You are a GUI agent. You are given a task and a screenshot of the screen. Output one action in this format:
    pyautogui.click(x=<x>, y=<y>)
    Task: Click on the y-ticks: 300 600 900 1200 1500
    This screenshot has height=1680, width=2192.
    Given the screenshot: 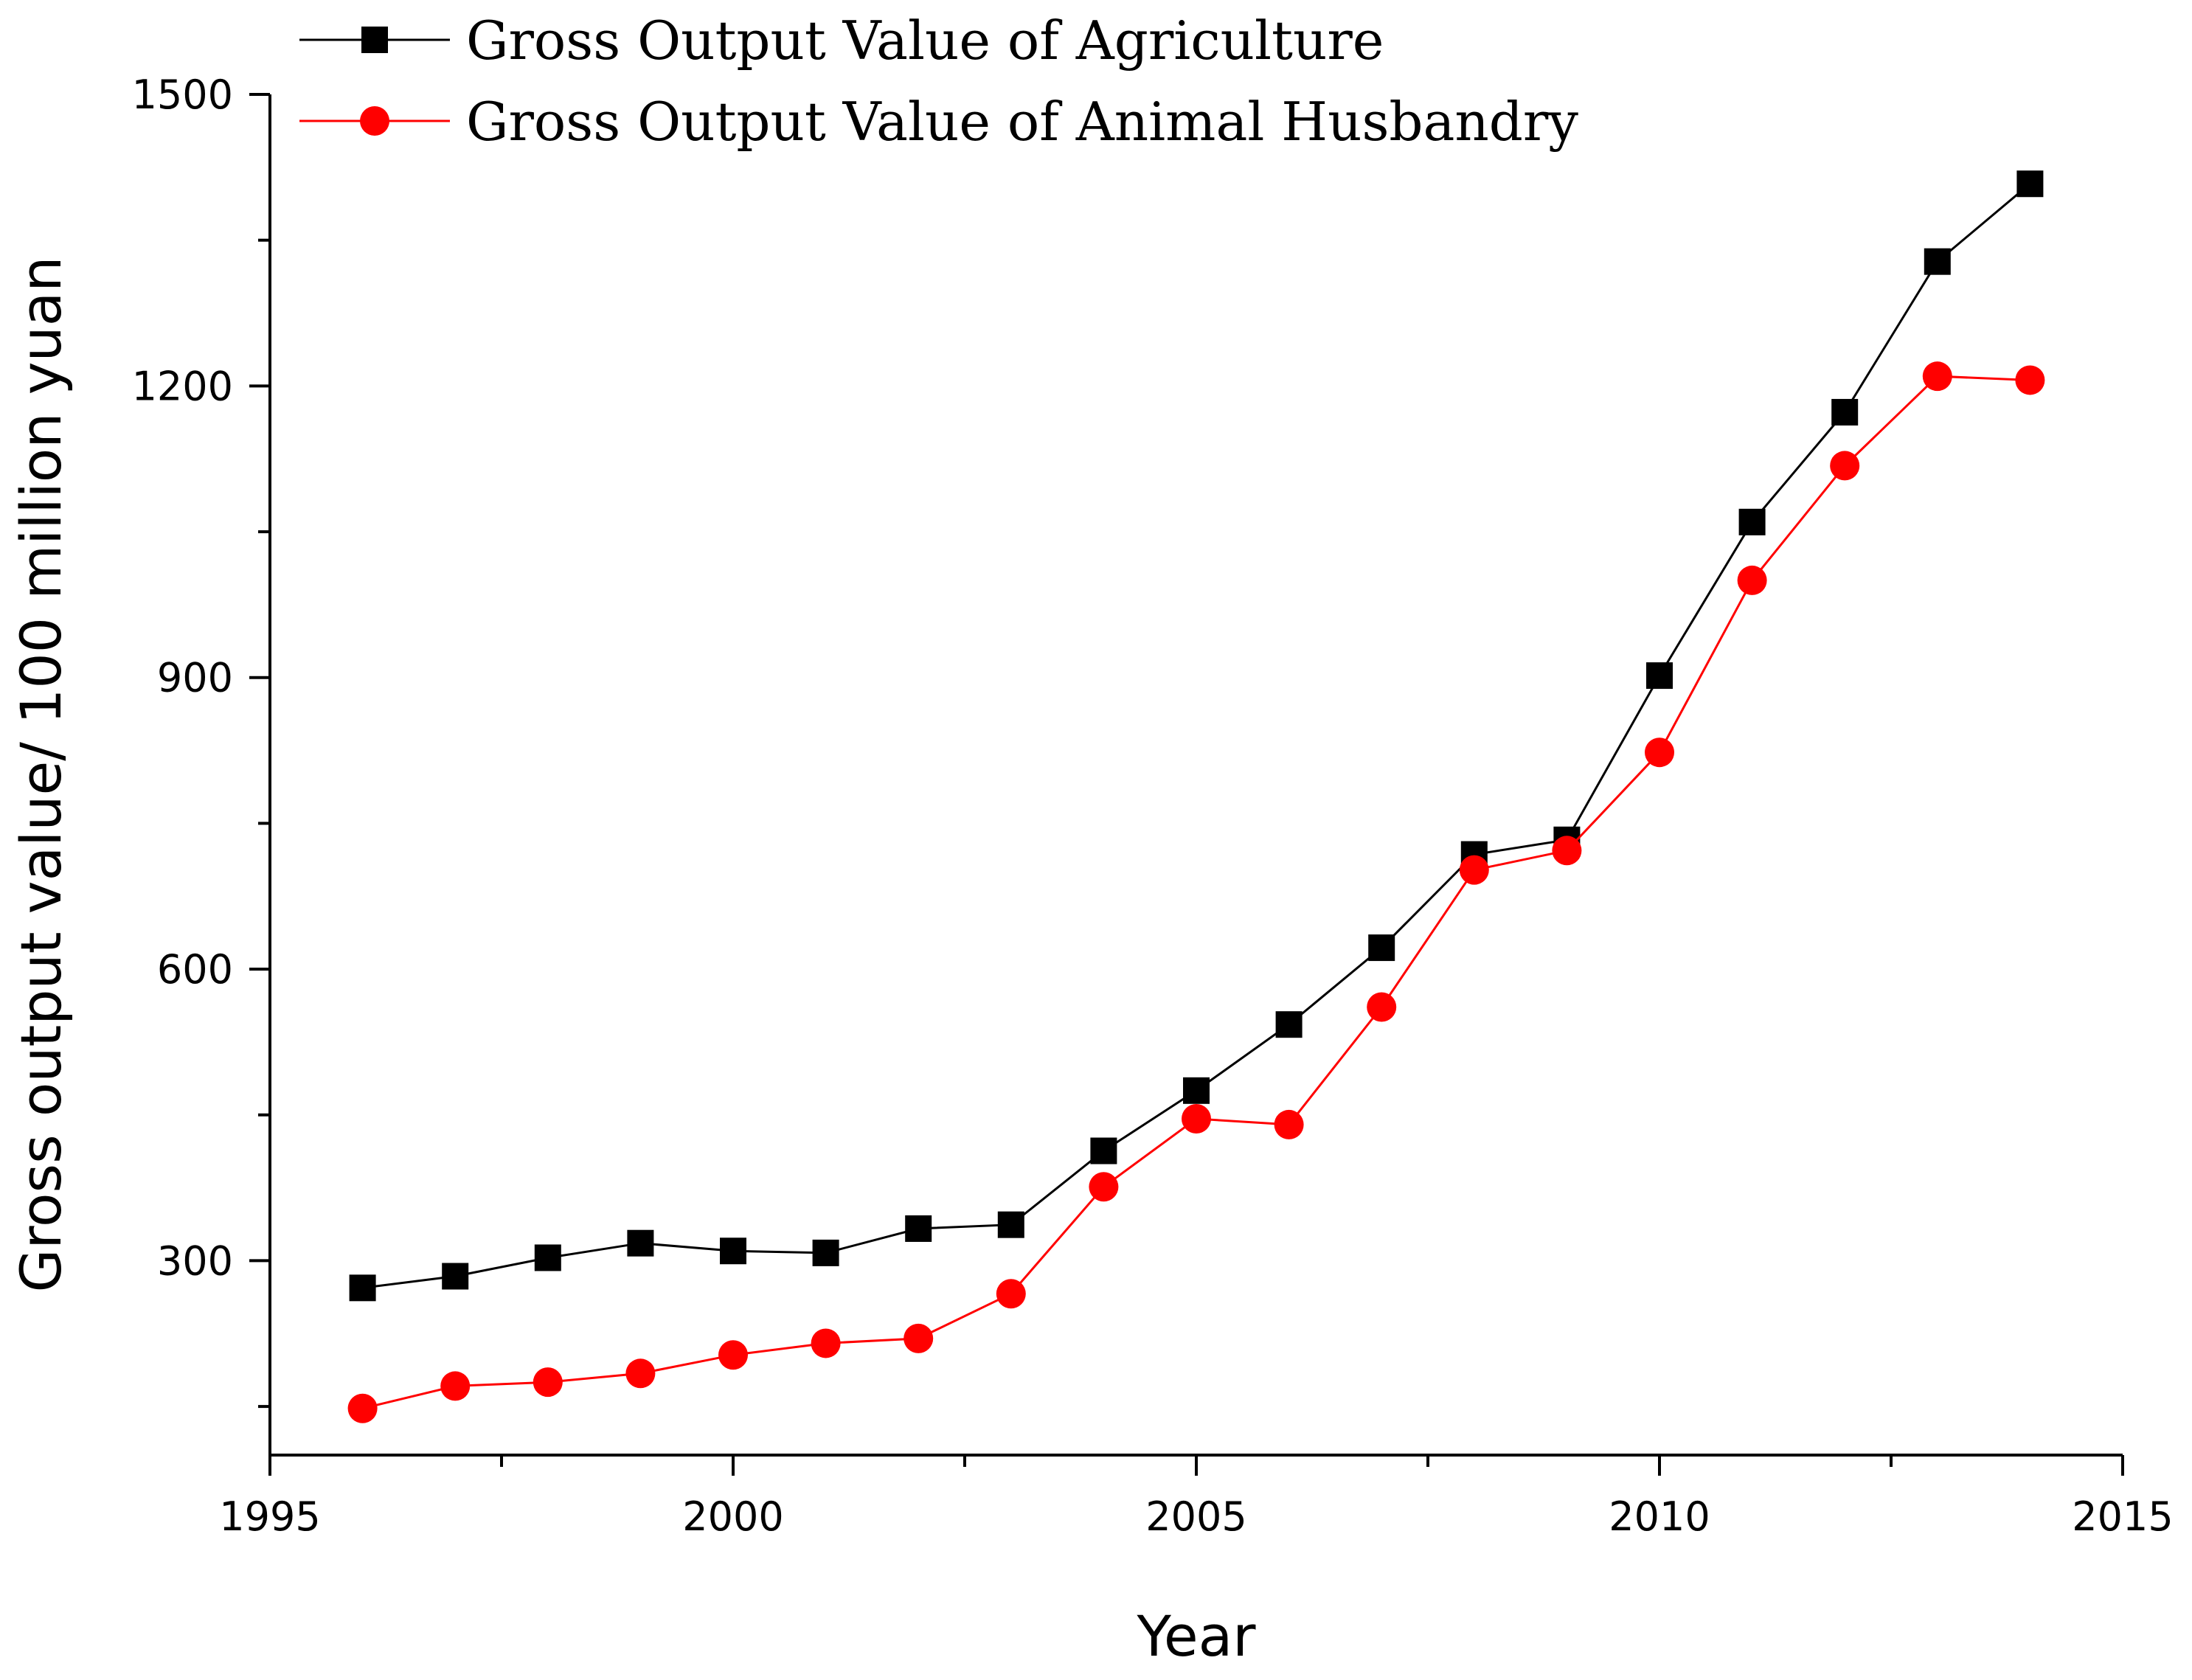 What is the action you would take?
    pyautogui.click(x=201, y=740)
    